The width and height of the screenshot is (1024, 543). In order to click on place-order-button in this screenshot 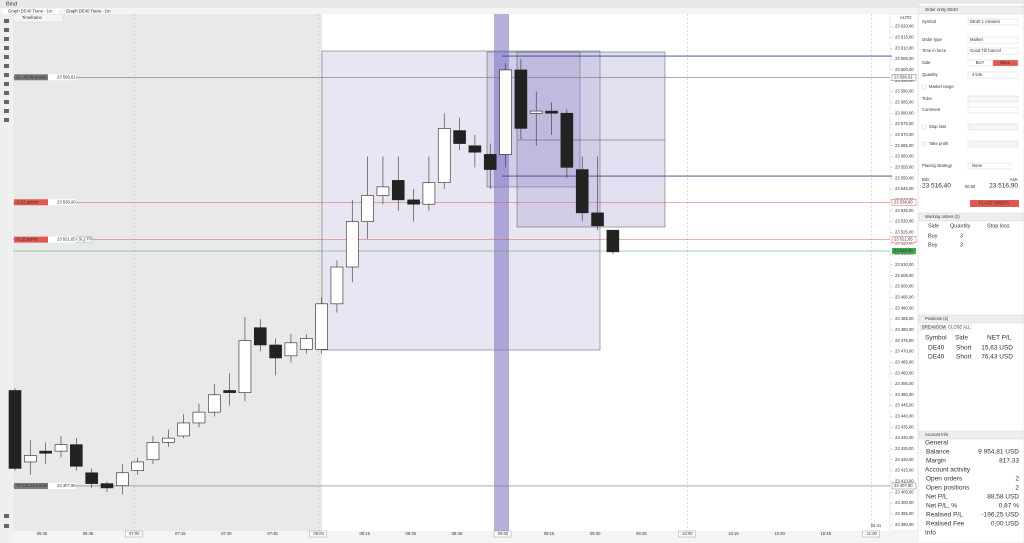, I will do `click(994, 203)`.